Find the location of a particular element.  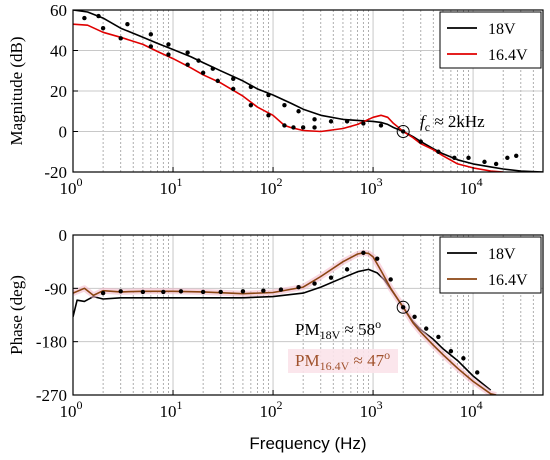

phase-x-tick-label: 10⁴ is located at coordinates (471, 409).